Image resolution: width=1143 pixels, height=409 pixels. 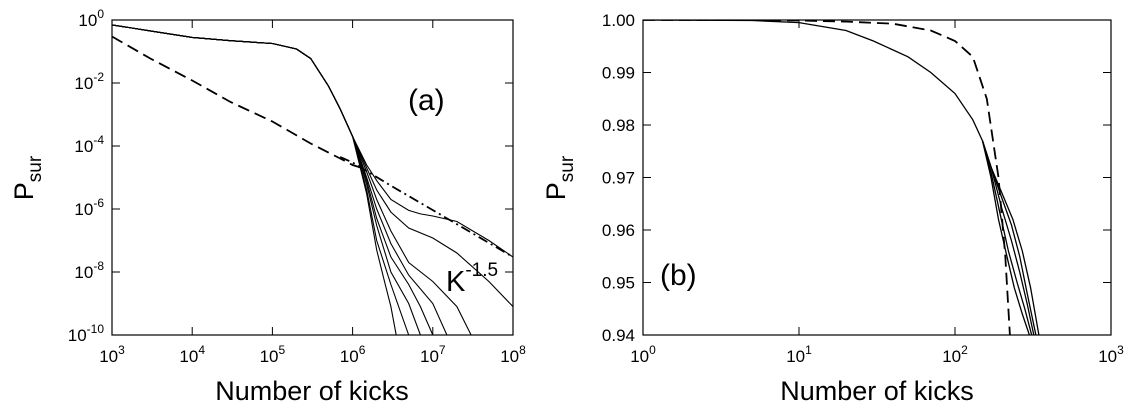 What do you see at coordinates (282, 350) in the screenshot?
I see `panel-a-xtick-label-exponent: 5` at bounding box center [282, 350].